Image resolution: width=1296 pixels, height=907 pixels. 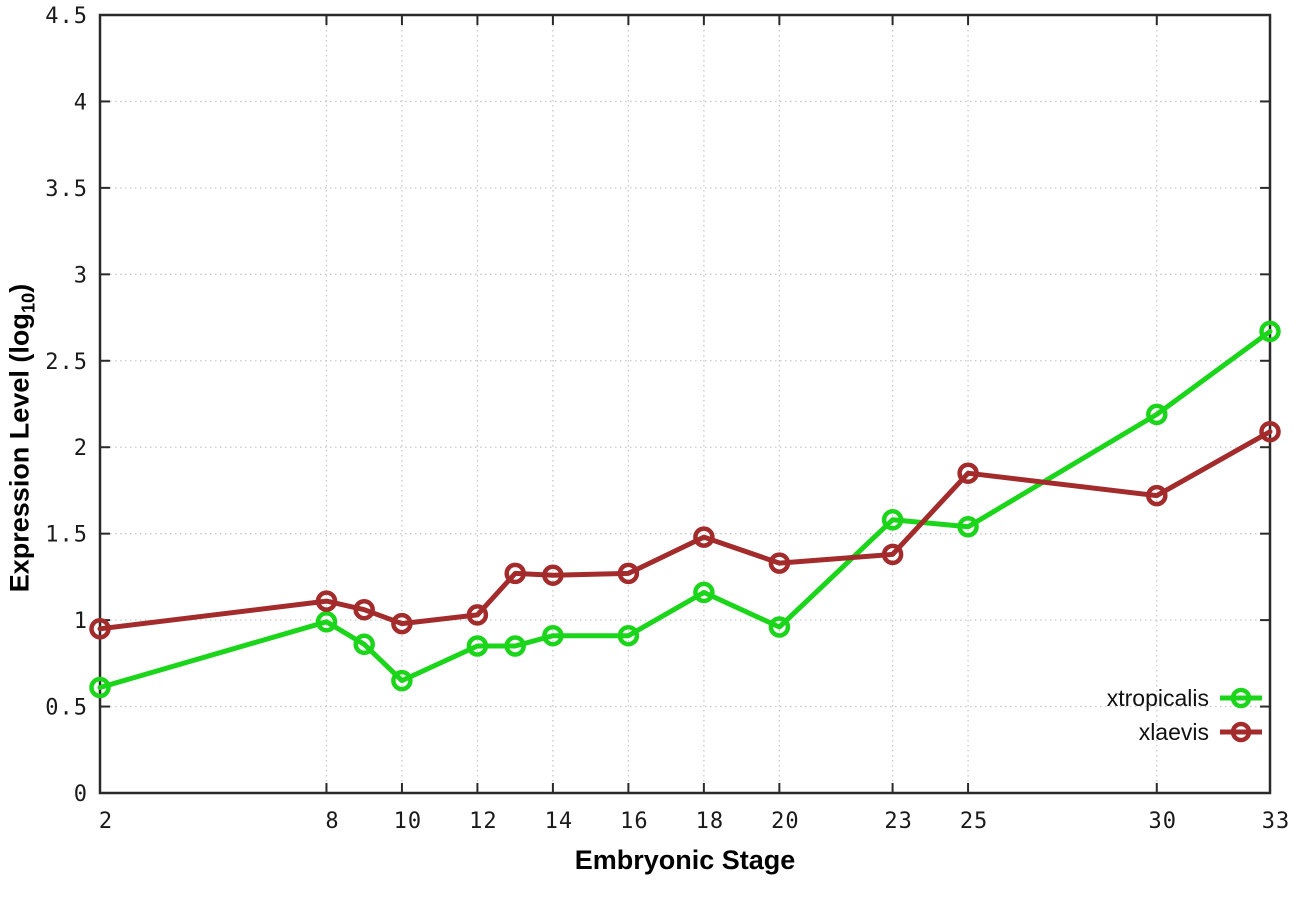 What do you see at coordinates (685, 860) in the screenshot?
I see `x-axis-title: Embryonic Stage` at bounding box center [685, 860].